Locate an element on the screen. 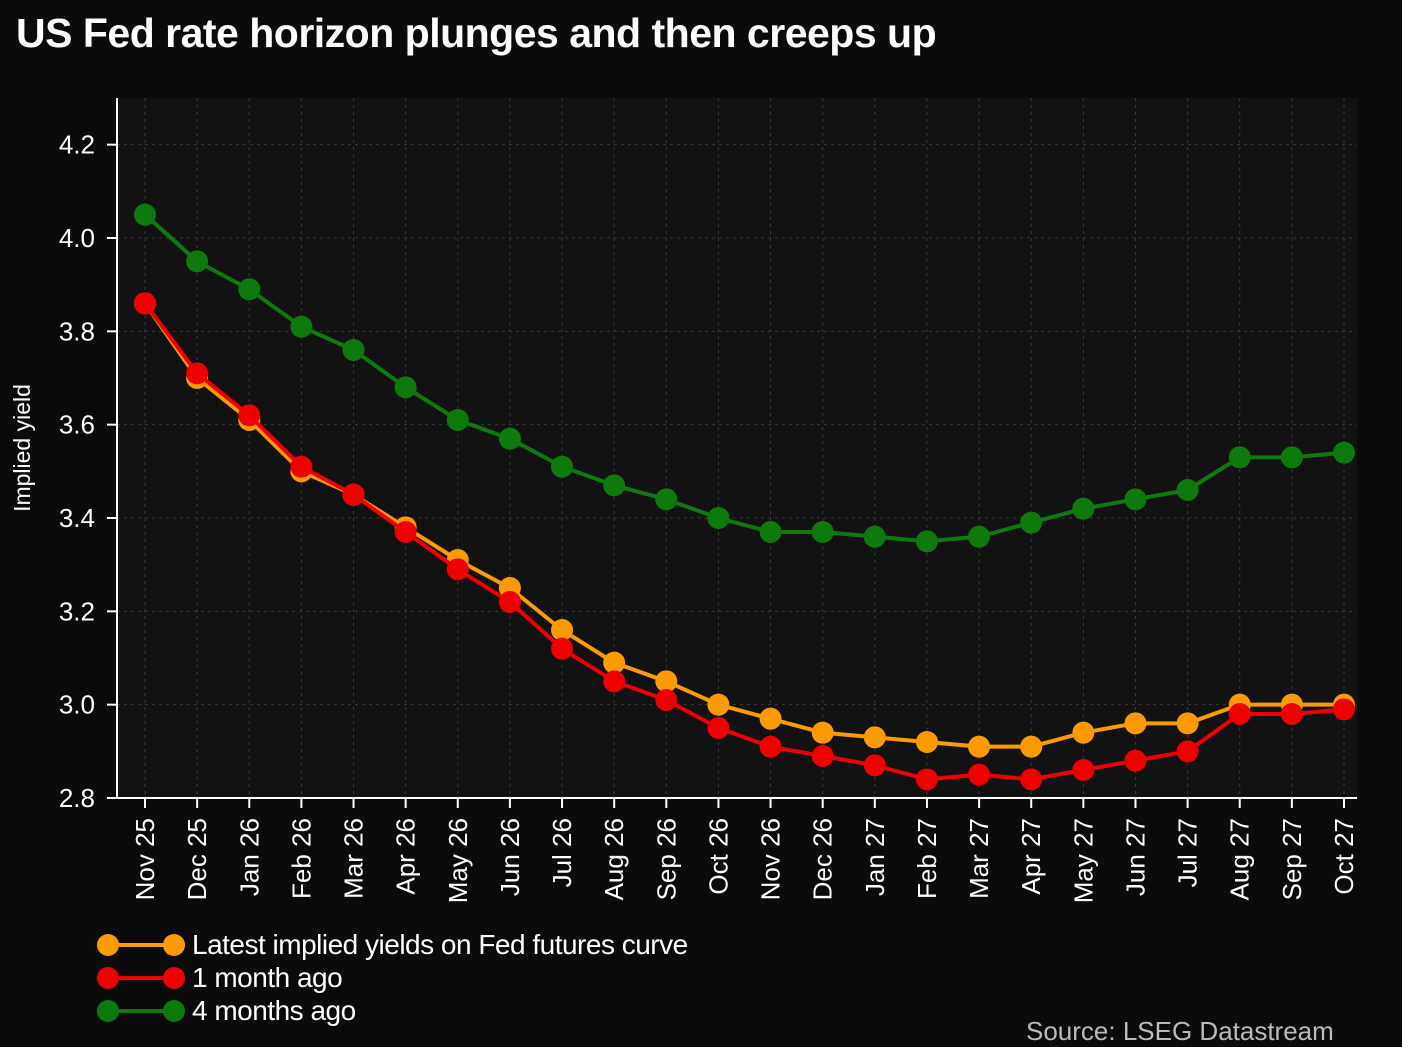 The height and width of the screenshot is (1047, 1402). y-tick-label: 3.4 is located at coordinates (77, 518).